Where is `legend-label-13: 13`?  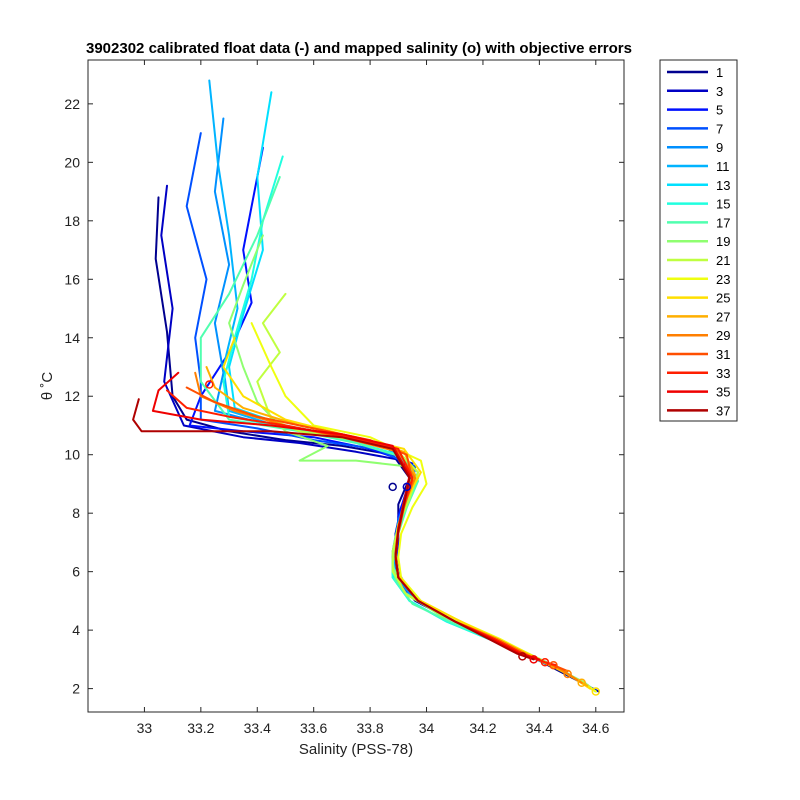 legend-label-13: 13 is located at coordinates (723, 185).